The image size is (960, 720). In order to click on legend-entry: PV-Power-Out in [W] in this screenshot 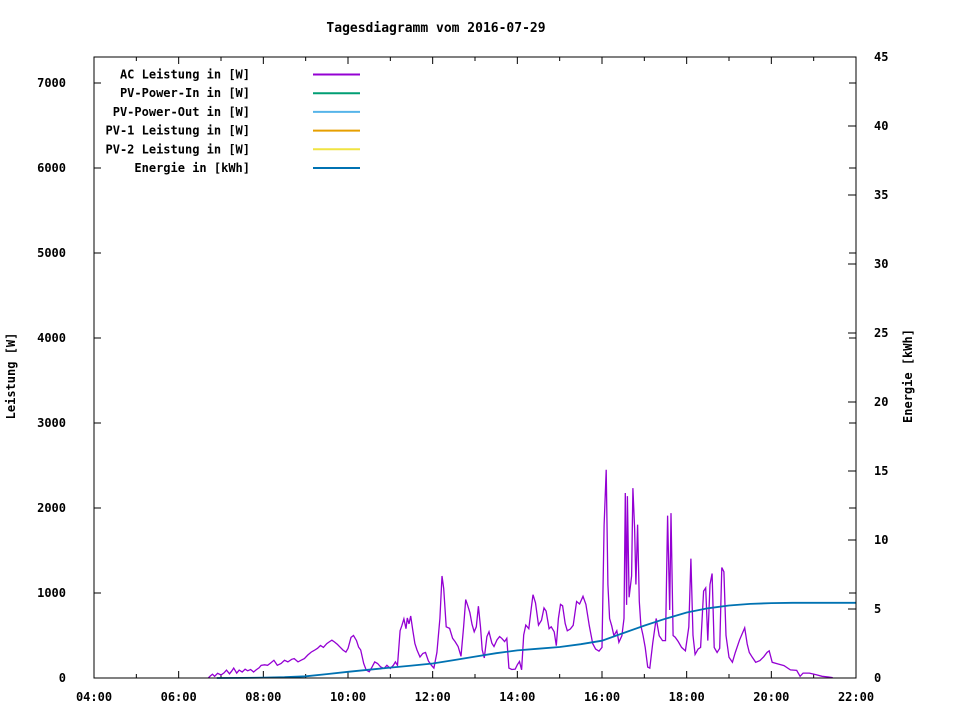, I will do `click(236, 112)`.